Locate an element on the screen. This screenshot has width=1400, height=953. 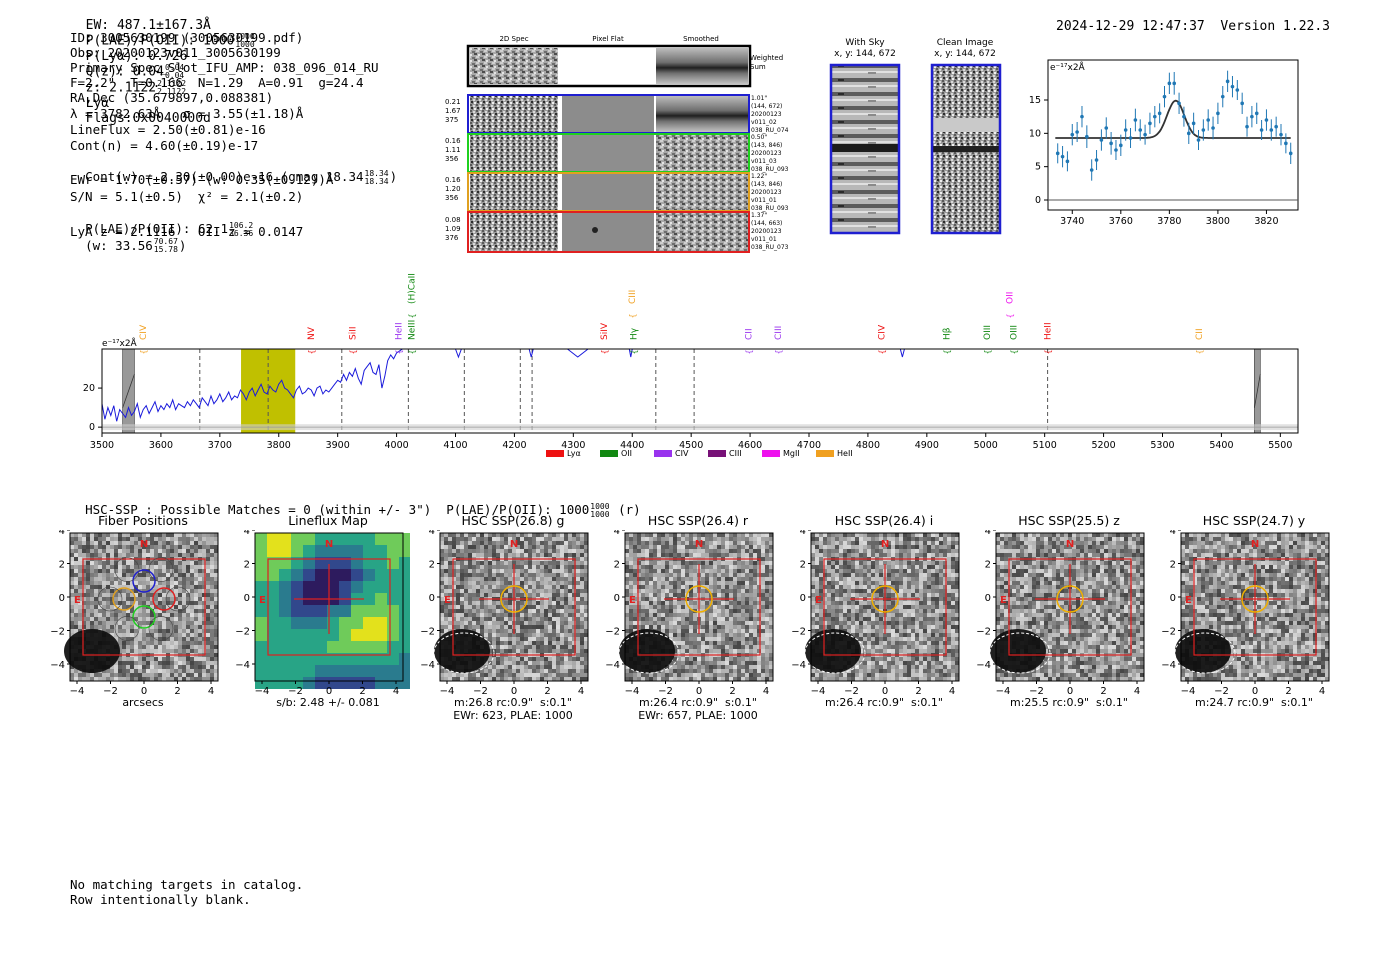
map-cell is located at coordinates (369, 539).